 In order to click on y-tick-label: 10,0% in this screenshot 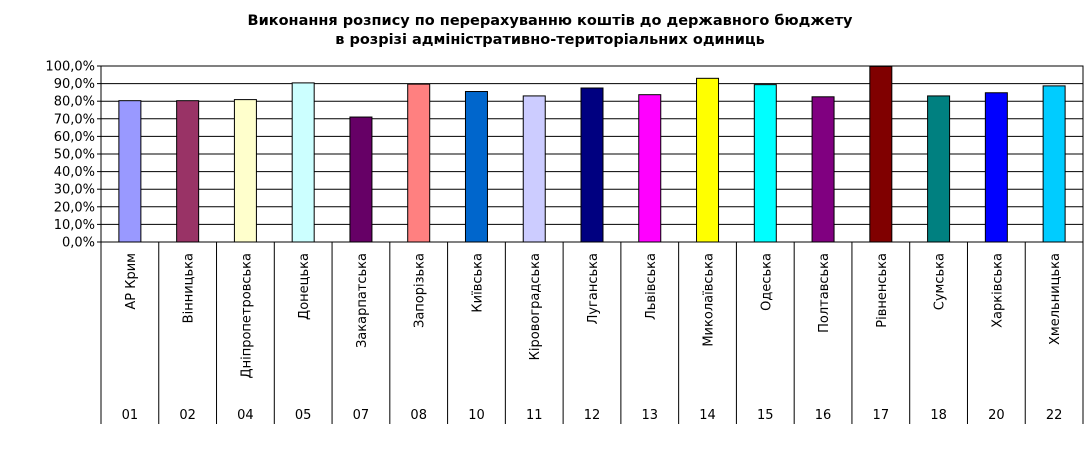, I will do `click(74, 225)`.